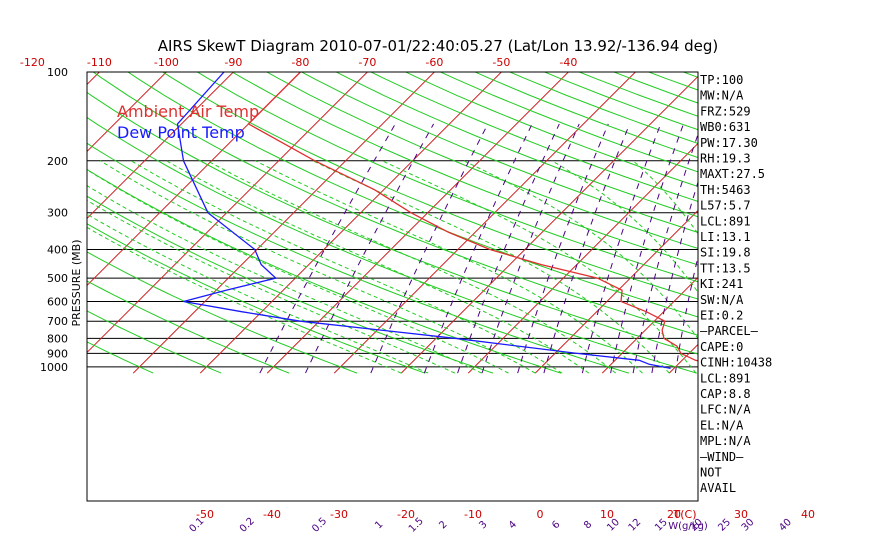 This screenshot has height=560, width=870. Describe the element at coordinates (721, 284) in the screenshot. I see `index-entry: KI:241` at that location.